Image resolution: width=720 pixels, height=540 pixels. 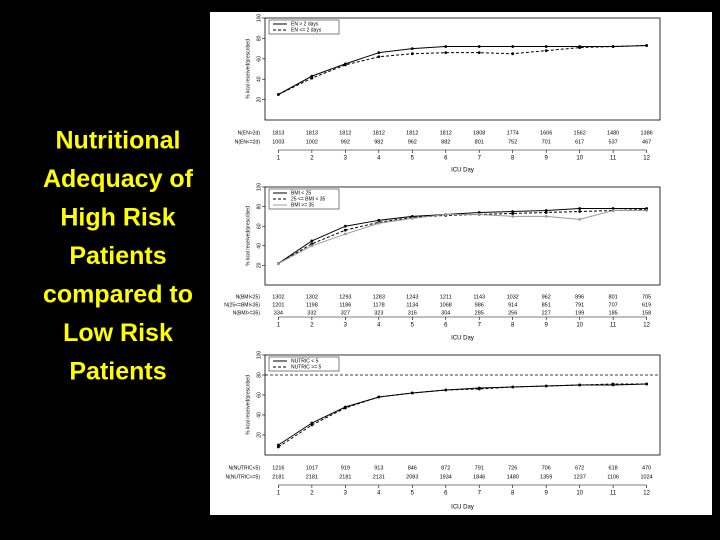 I want to click on risk-count: 227, so click(x=546, y=313).